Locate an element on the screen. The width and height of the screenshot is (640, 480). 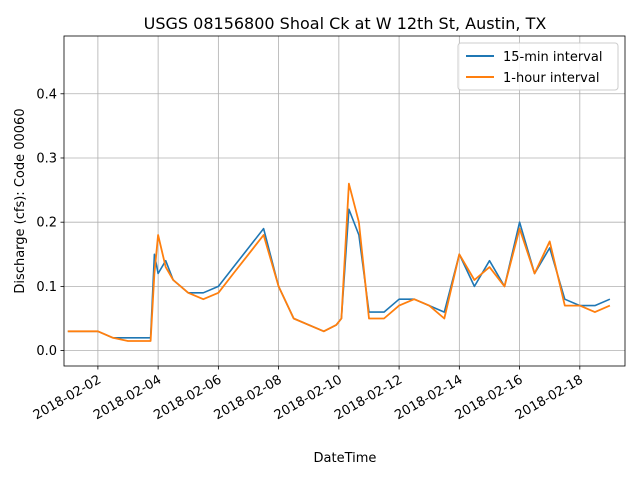
y-axis-label: Discharge (cfs): Code 00060 is located at coordinates (20, 200).